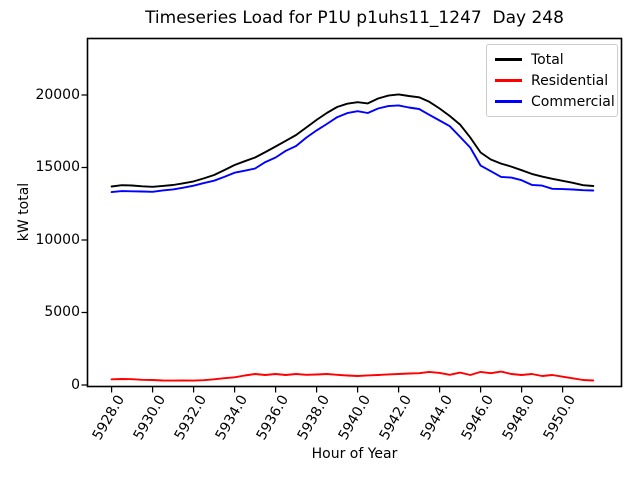 Image resolution: width=640 pixels, height=480 pixels. What do you see at coordinates (149, 417) in the screenshot?
I see `x-tick-label: 5930.0` at bounding box center [149, 417].